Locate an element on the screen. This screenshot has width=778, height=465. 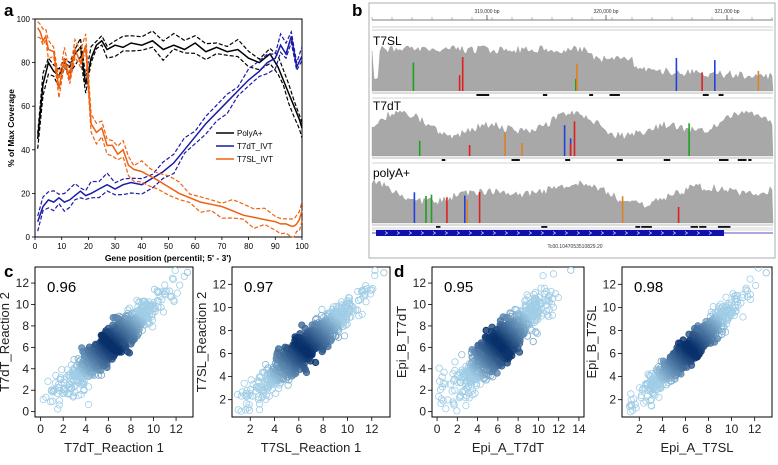
correlation-value: 0.95 is located at coordinates (458, 287).